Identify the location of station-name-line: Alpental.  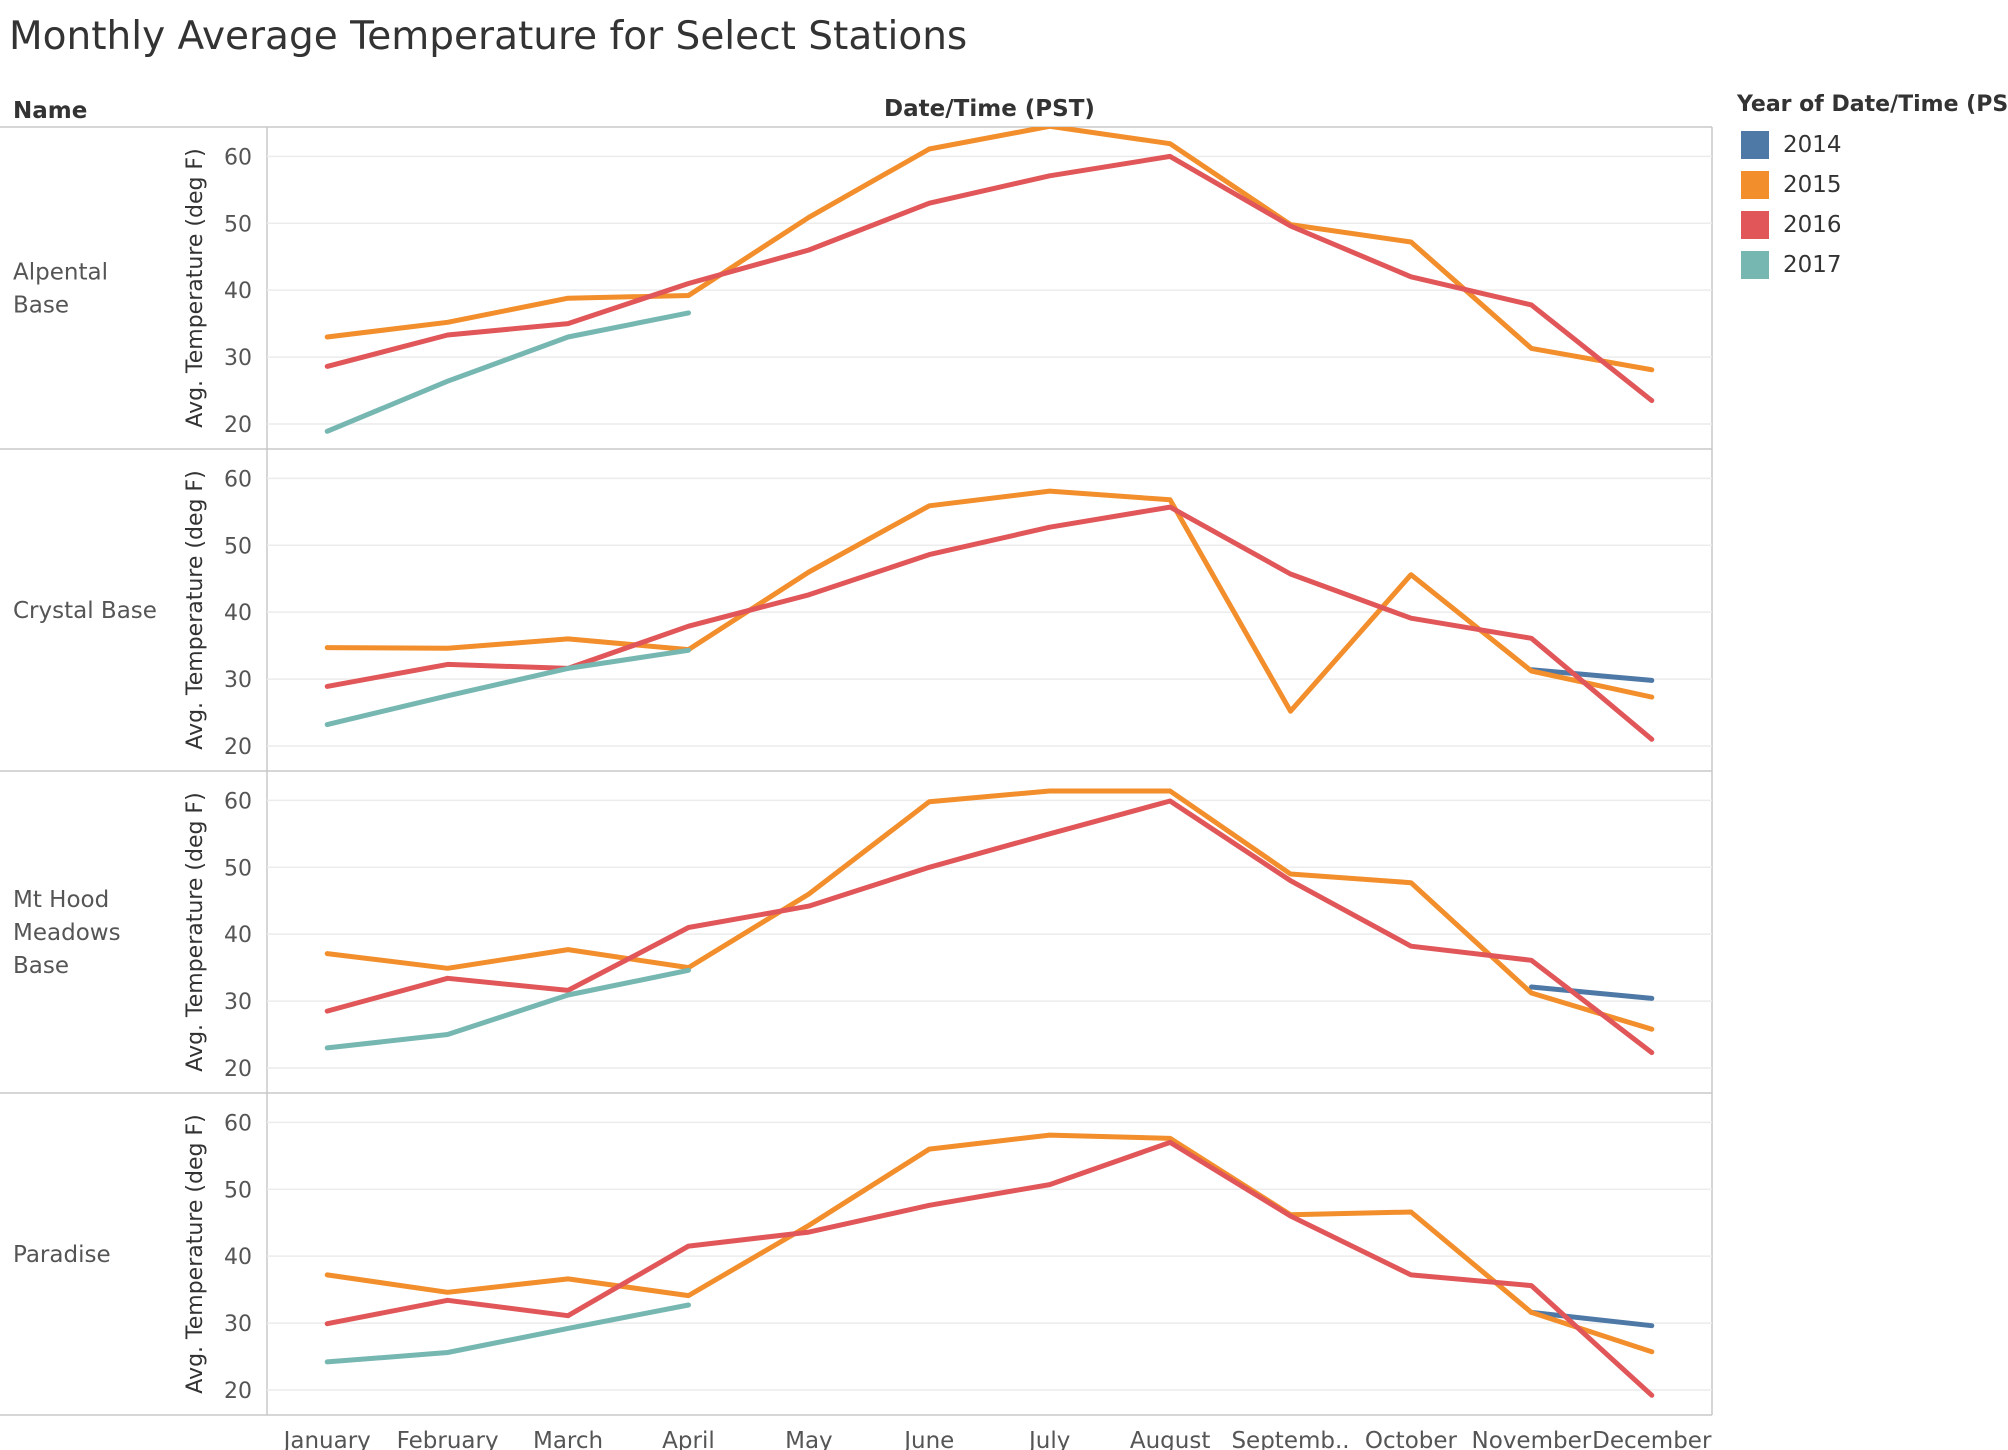
(60, 273).